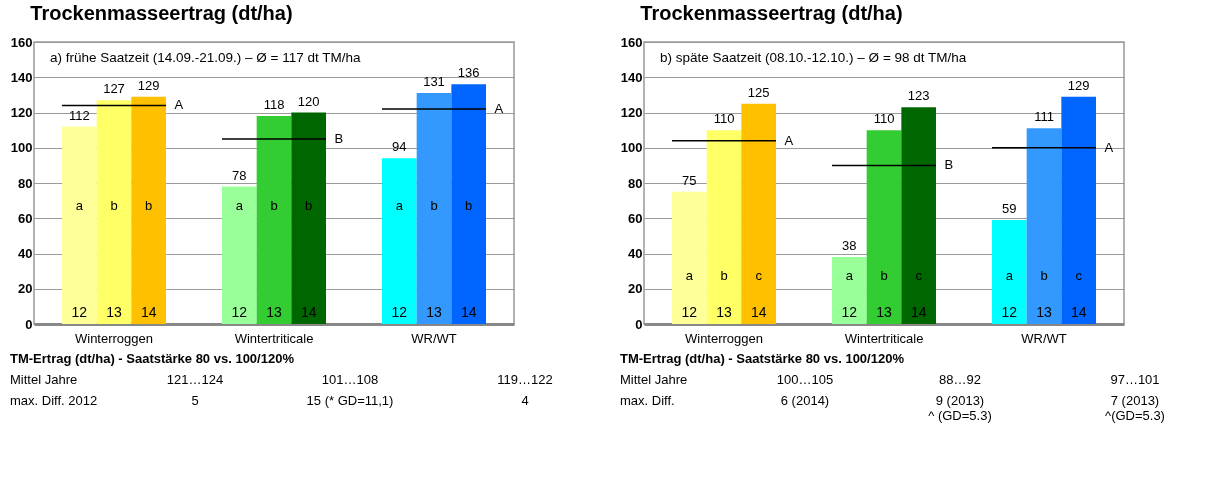 Image resolution: width=1220 pixels, height=483 pixels. I want to click on y-tick-label: 140, so click(21, 77).